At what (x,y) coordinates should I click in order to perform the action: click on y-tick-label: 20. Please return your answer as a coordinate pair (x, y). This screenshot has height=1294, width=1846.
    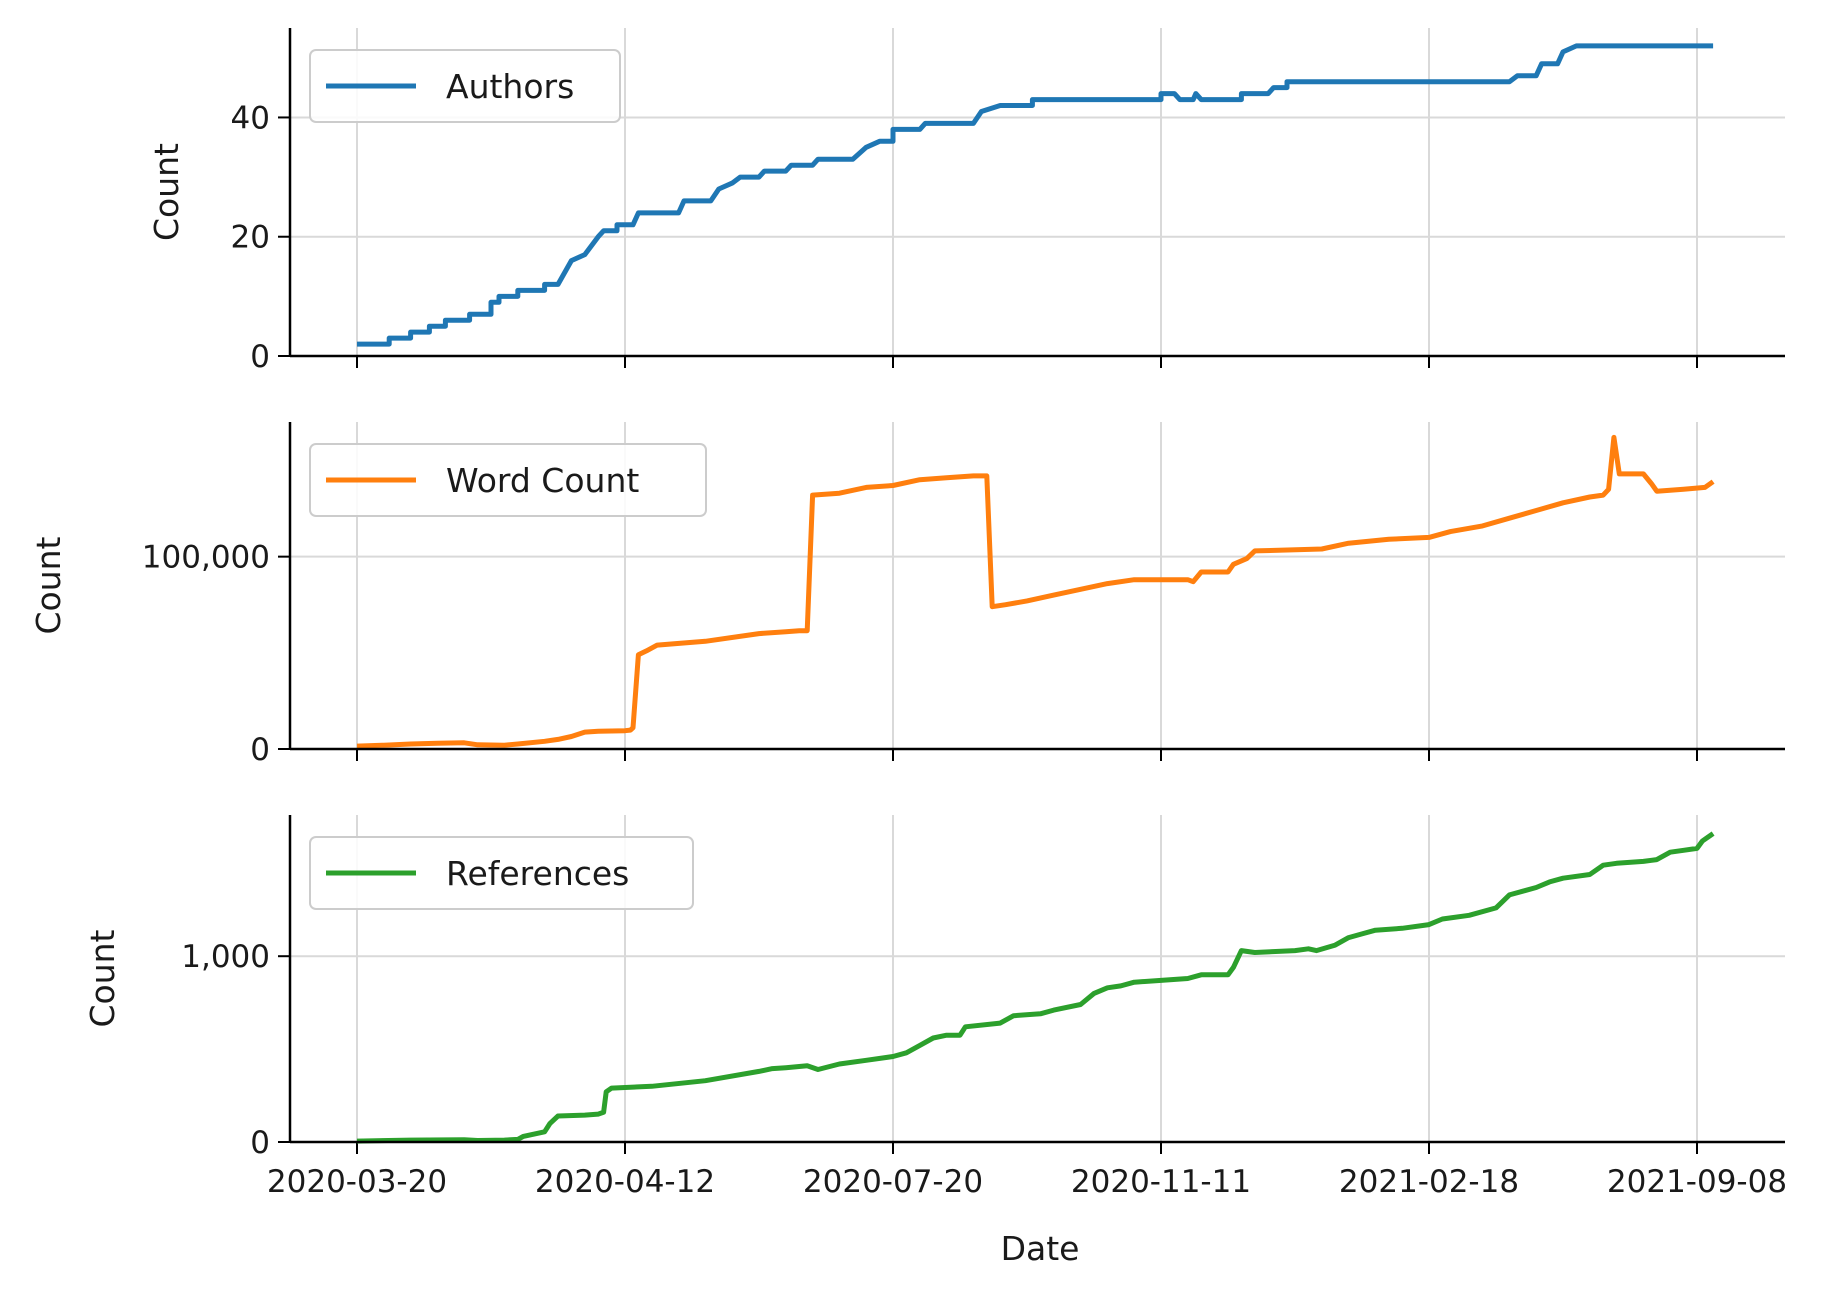
    Looking at the image, I should click on (250, 238).